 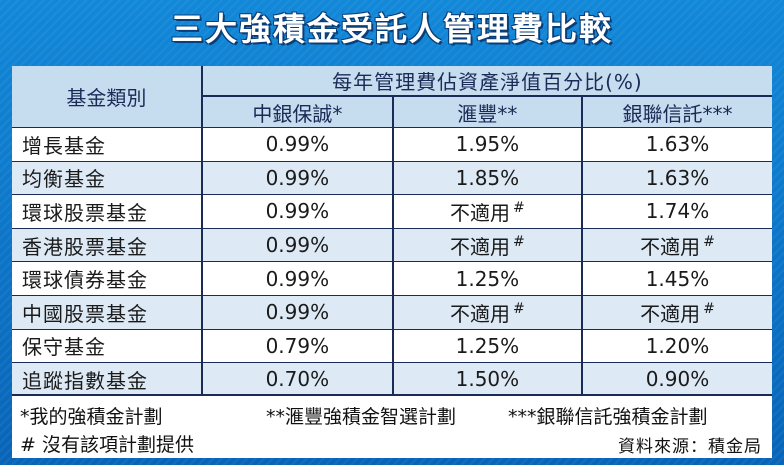 I want to click on fee-value: 0.90%, so click(x=677, y=379).